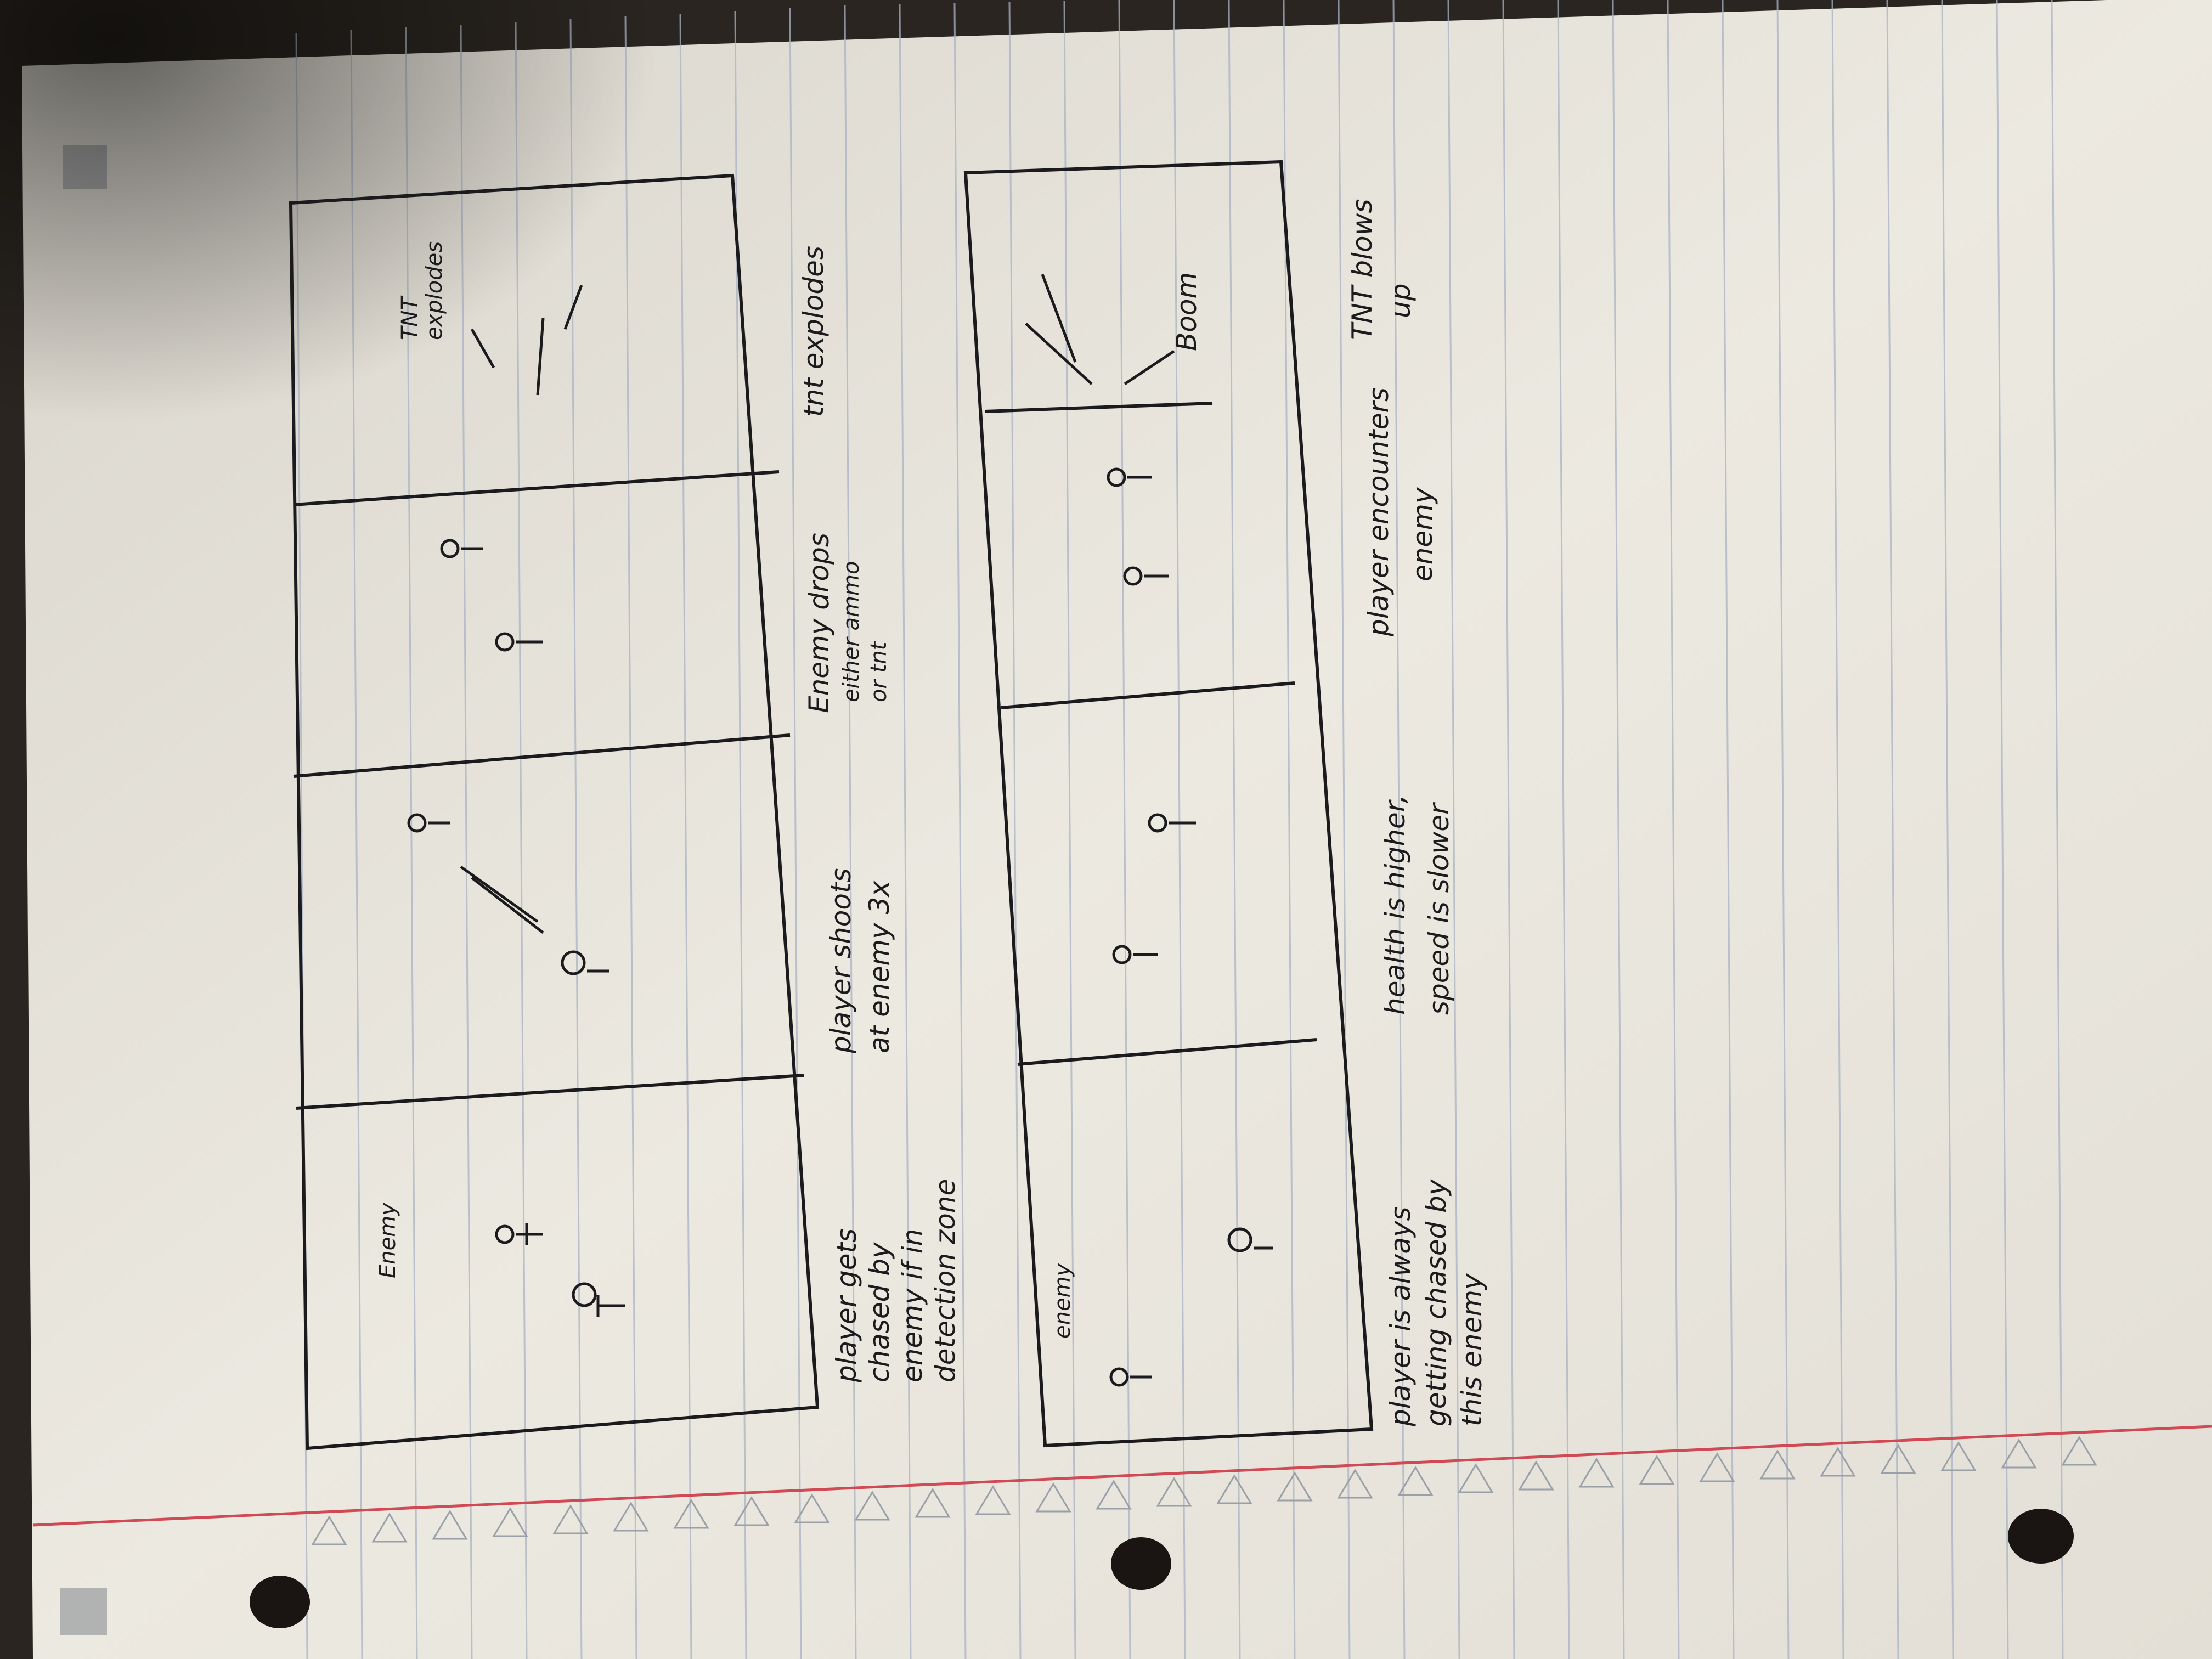 The width and height of the screenshot is (2212, 1659). Describe the element at coordinates (1149, 830) in the screenshot. I see `stick-figures-bottom` at that location.